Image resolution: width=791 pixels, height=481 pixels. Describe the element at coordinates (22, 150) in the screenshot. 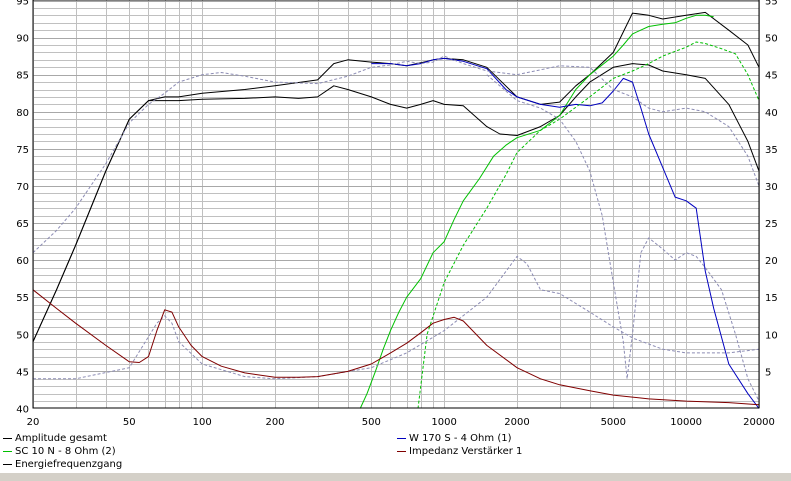

I see `y-left-tick-label: 75` at that location.